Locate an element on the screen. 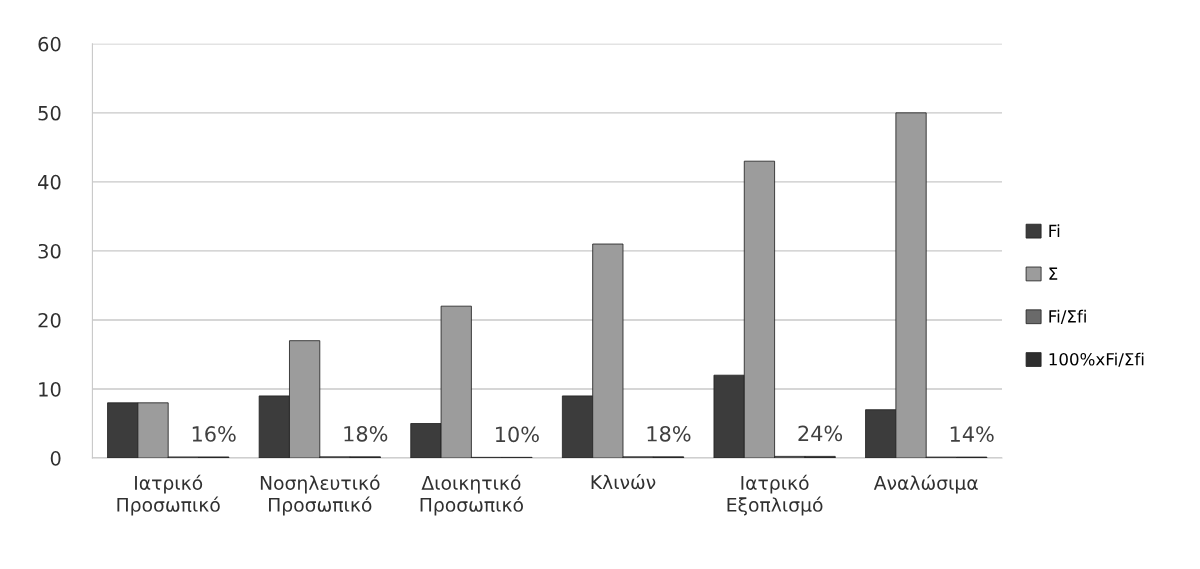 Image resolution: width=1200 pixels, height=569 pixels. y-tick-label: 30 is located at coordinates (49, 251).